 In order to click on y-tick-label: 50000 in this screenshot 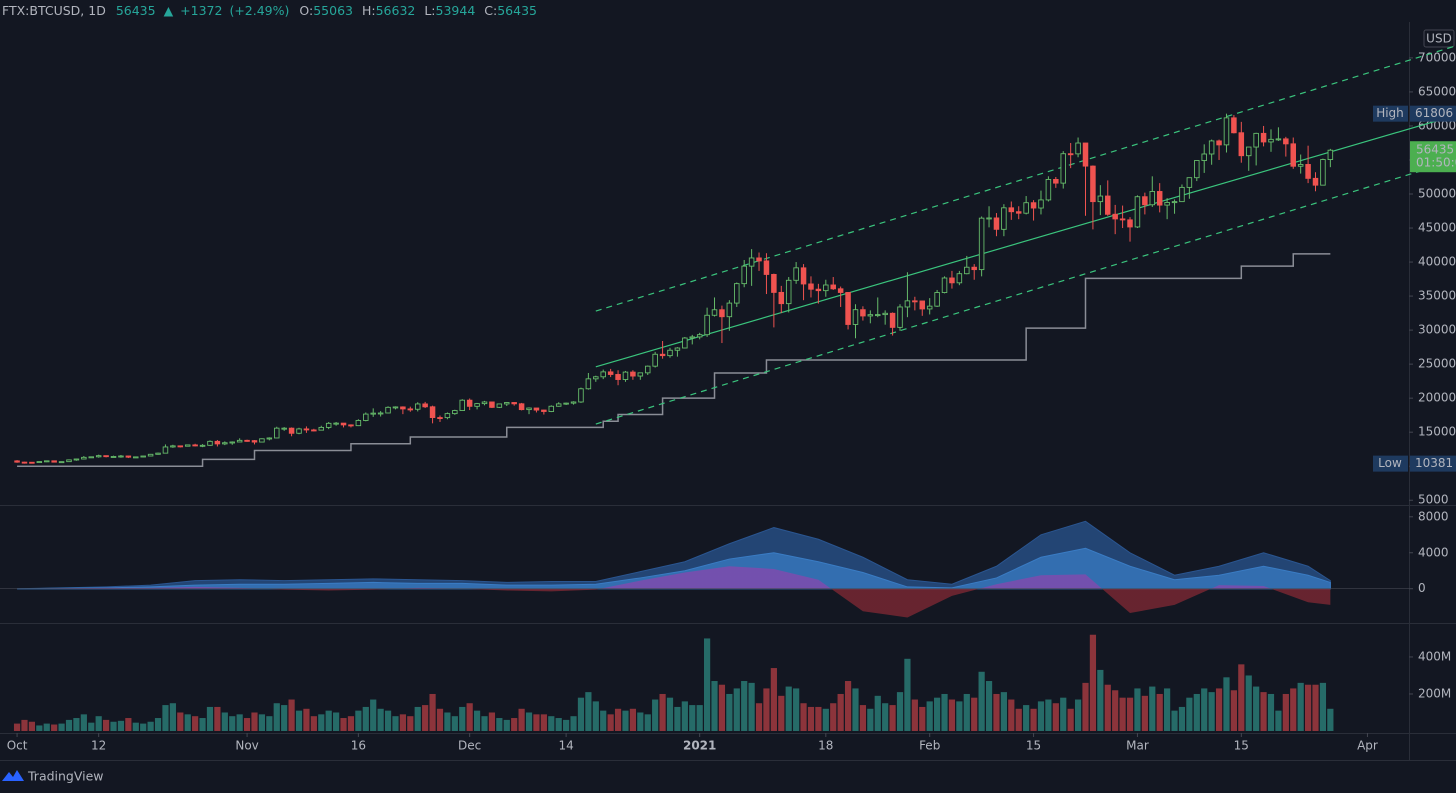, I will do `click(1437, 194)`.